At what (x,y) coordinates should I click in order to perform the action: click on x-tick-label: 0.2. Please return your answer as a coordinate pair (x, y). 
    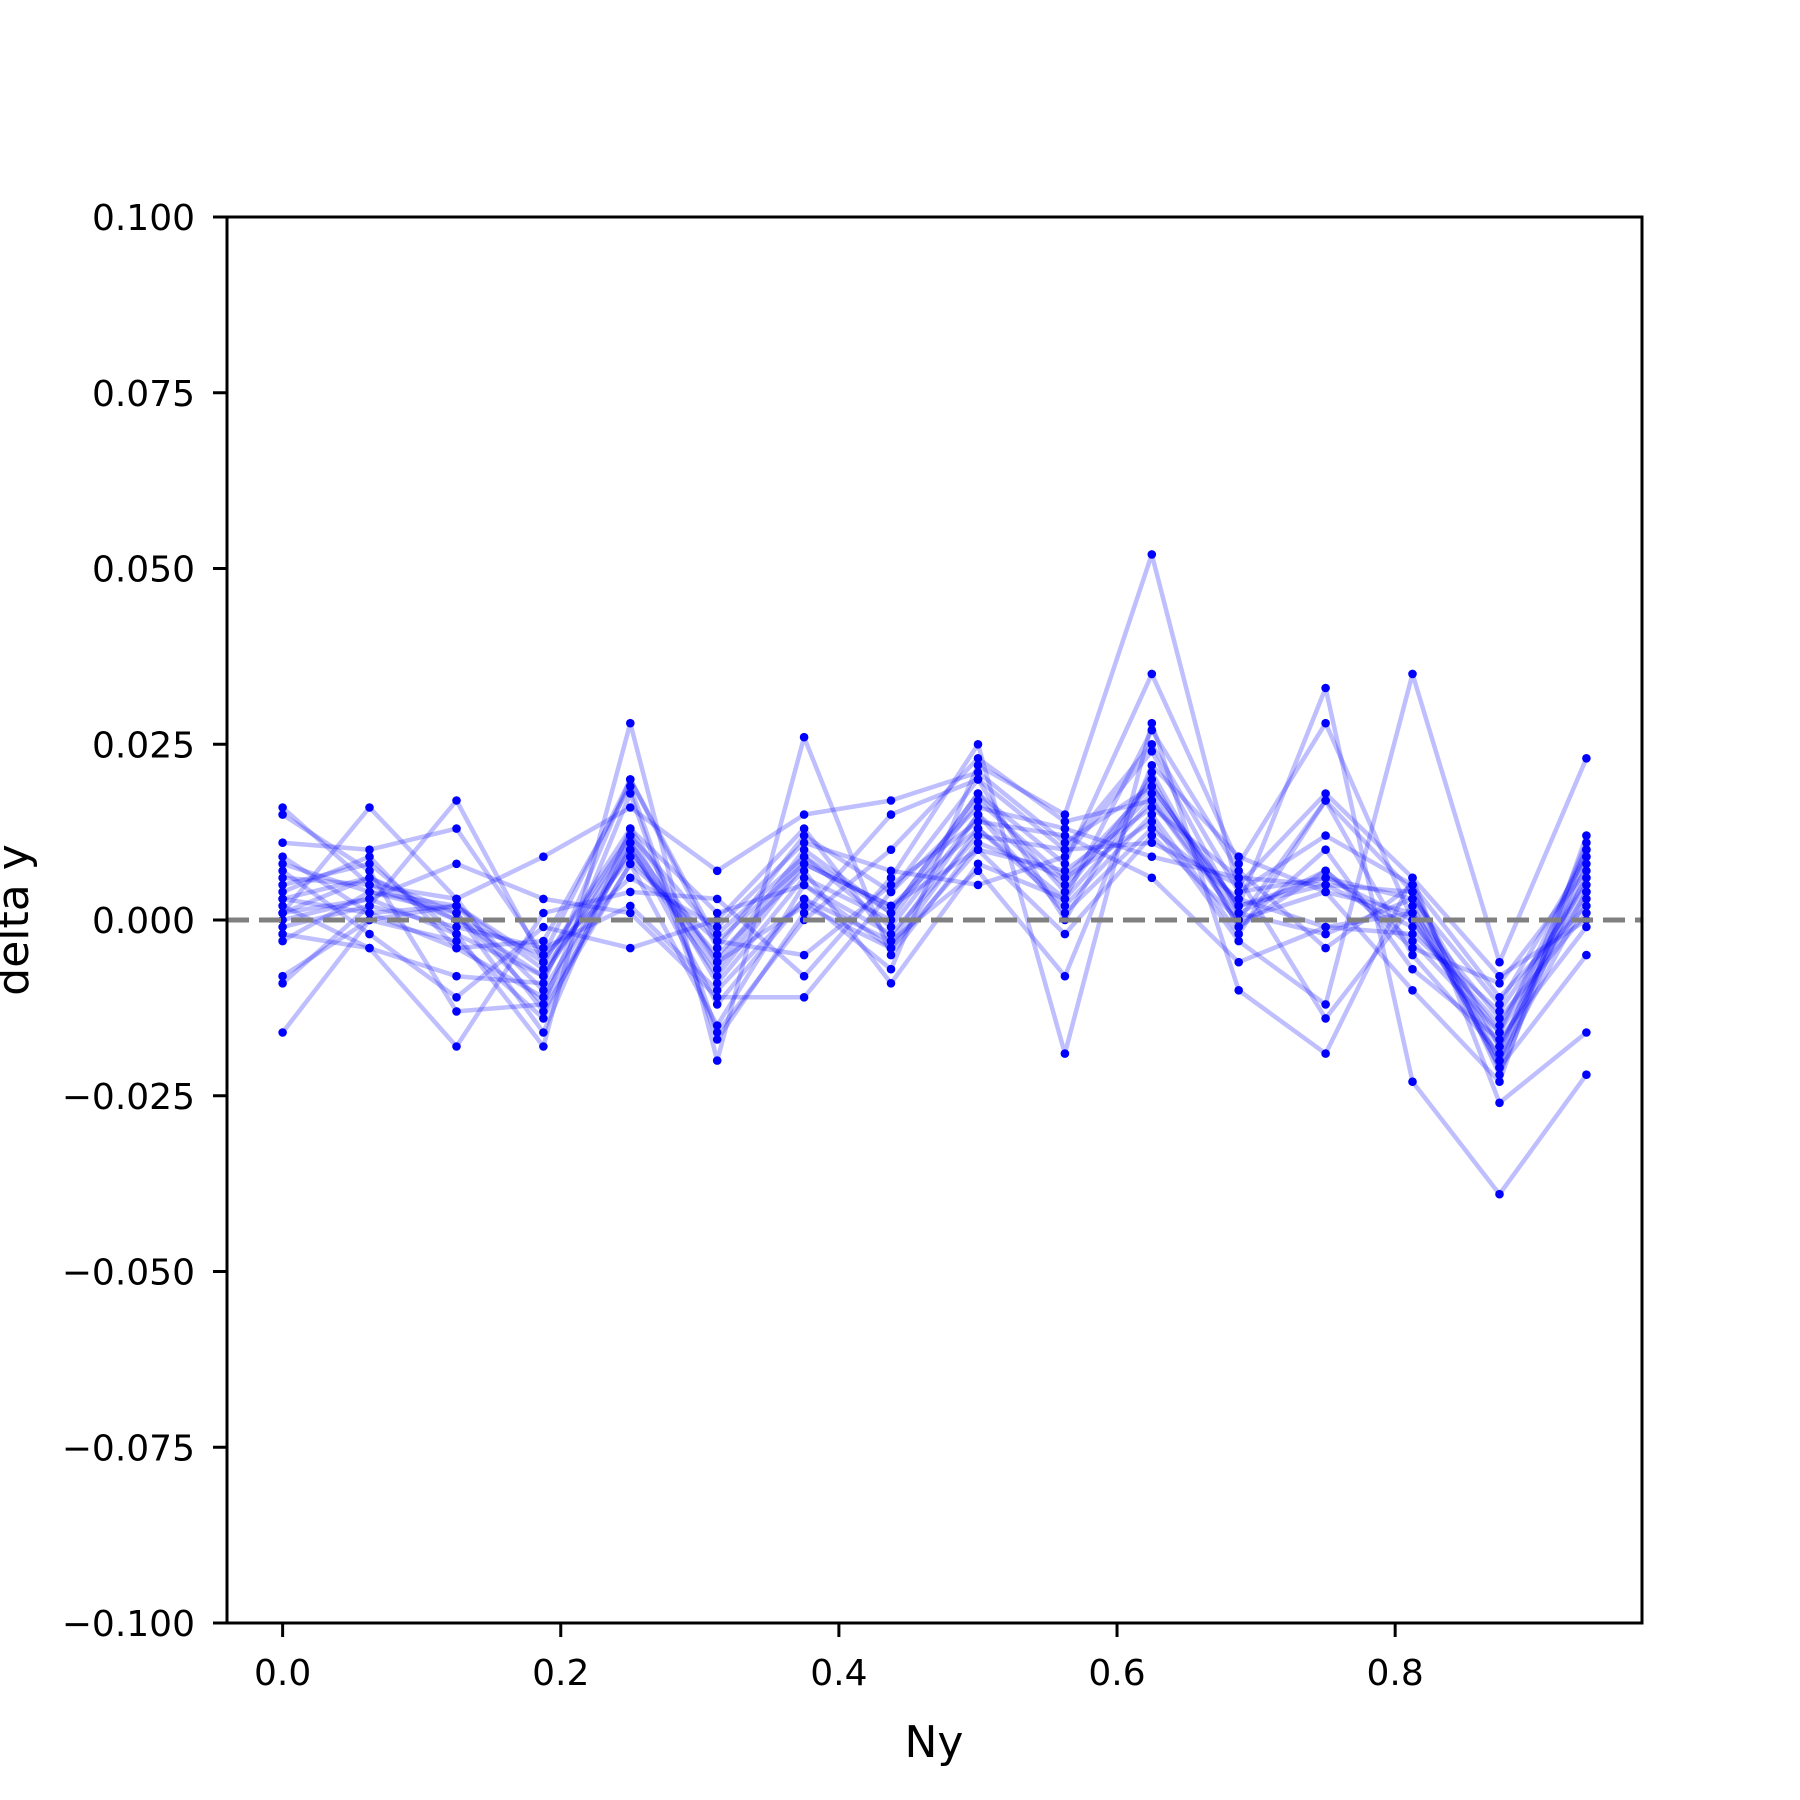
    Looking at the image, I should click on (560, 1673).